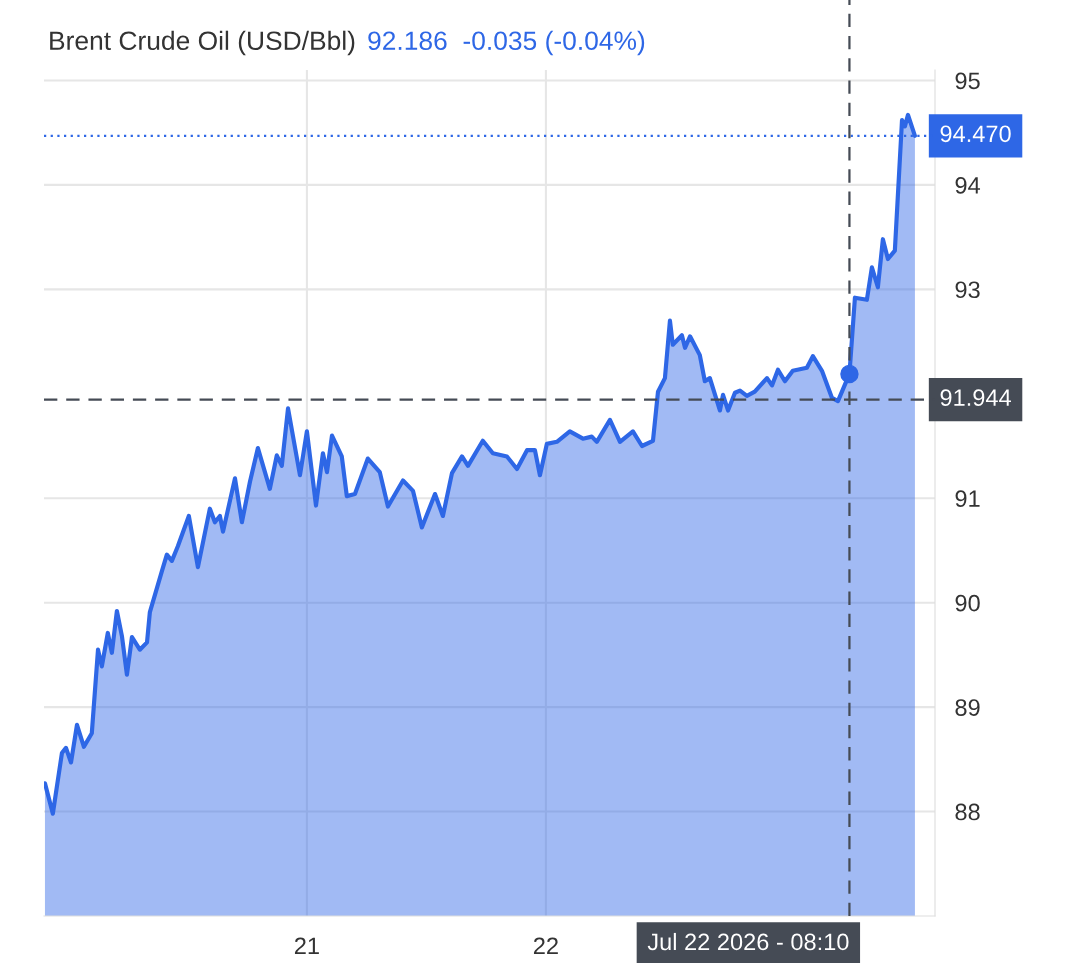 This screenshot has width=1080, height=963. I want to click on y-tick-label: 89, so click(967, 707).